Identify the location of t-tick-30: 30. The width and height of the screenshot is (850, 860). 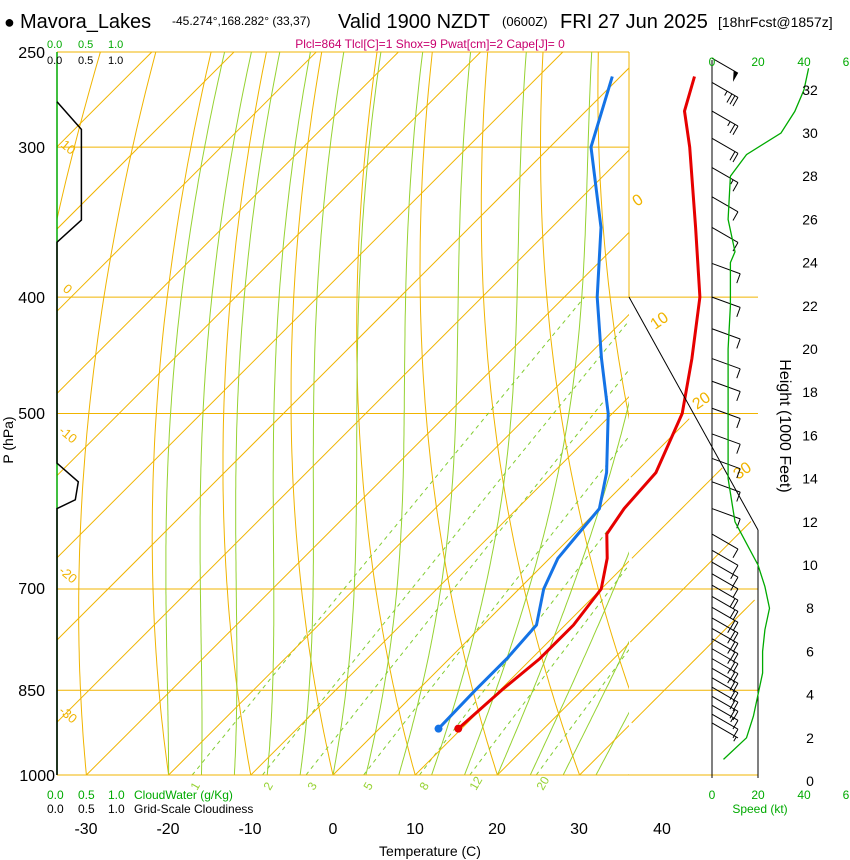
(579, 829).